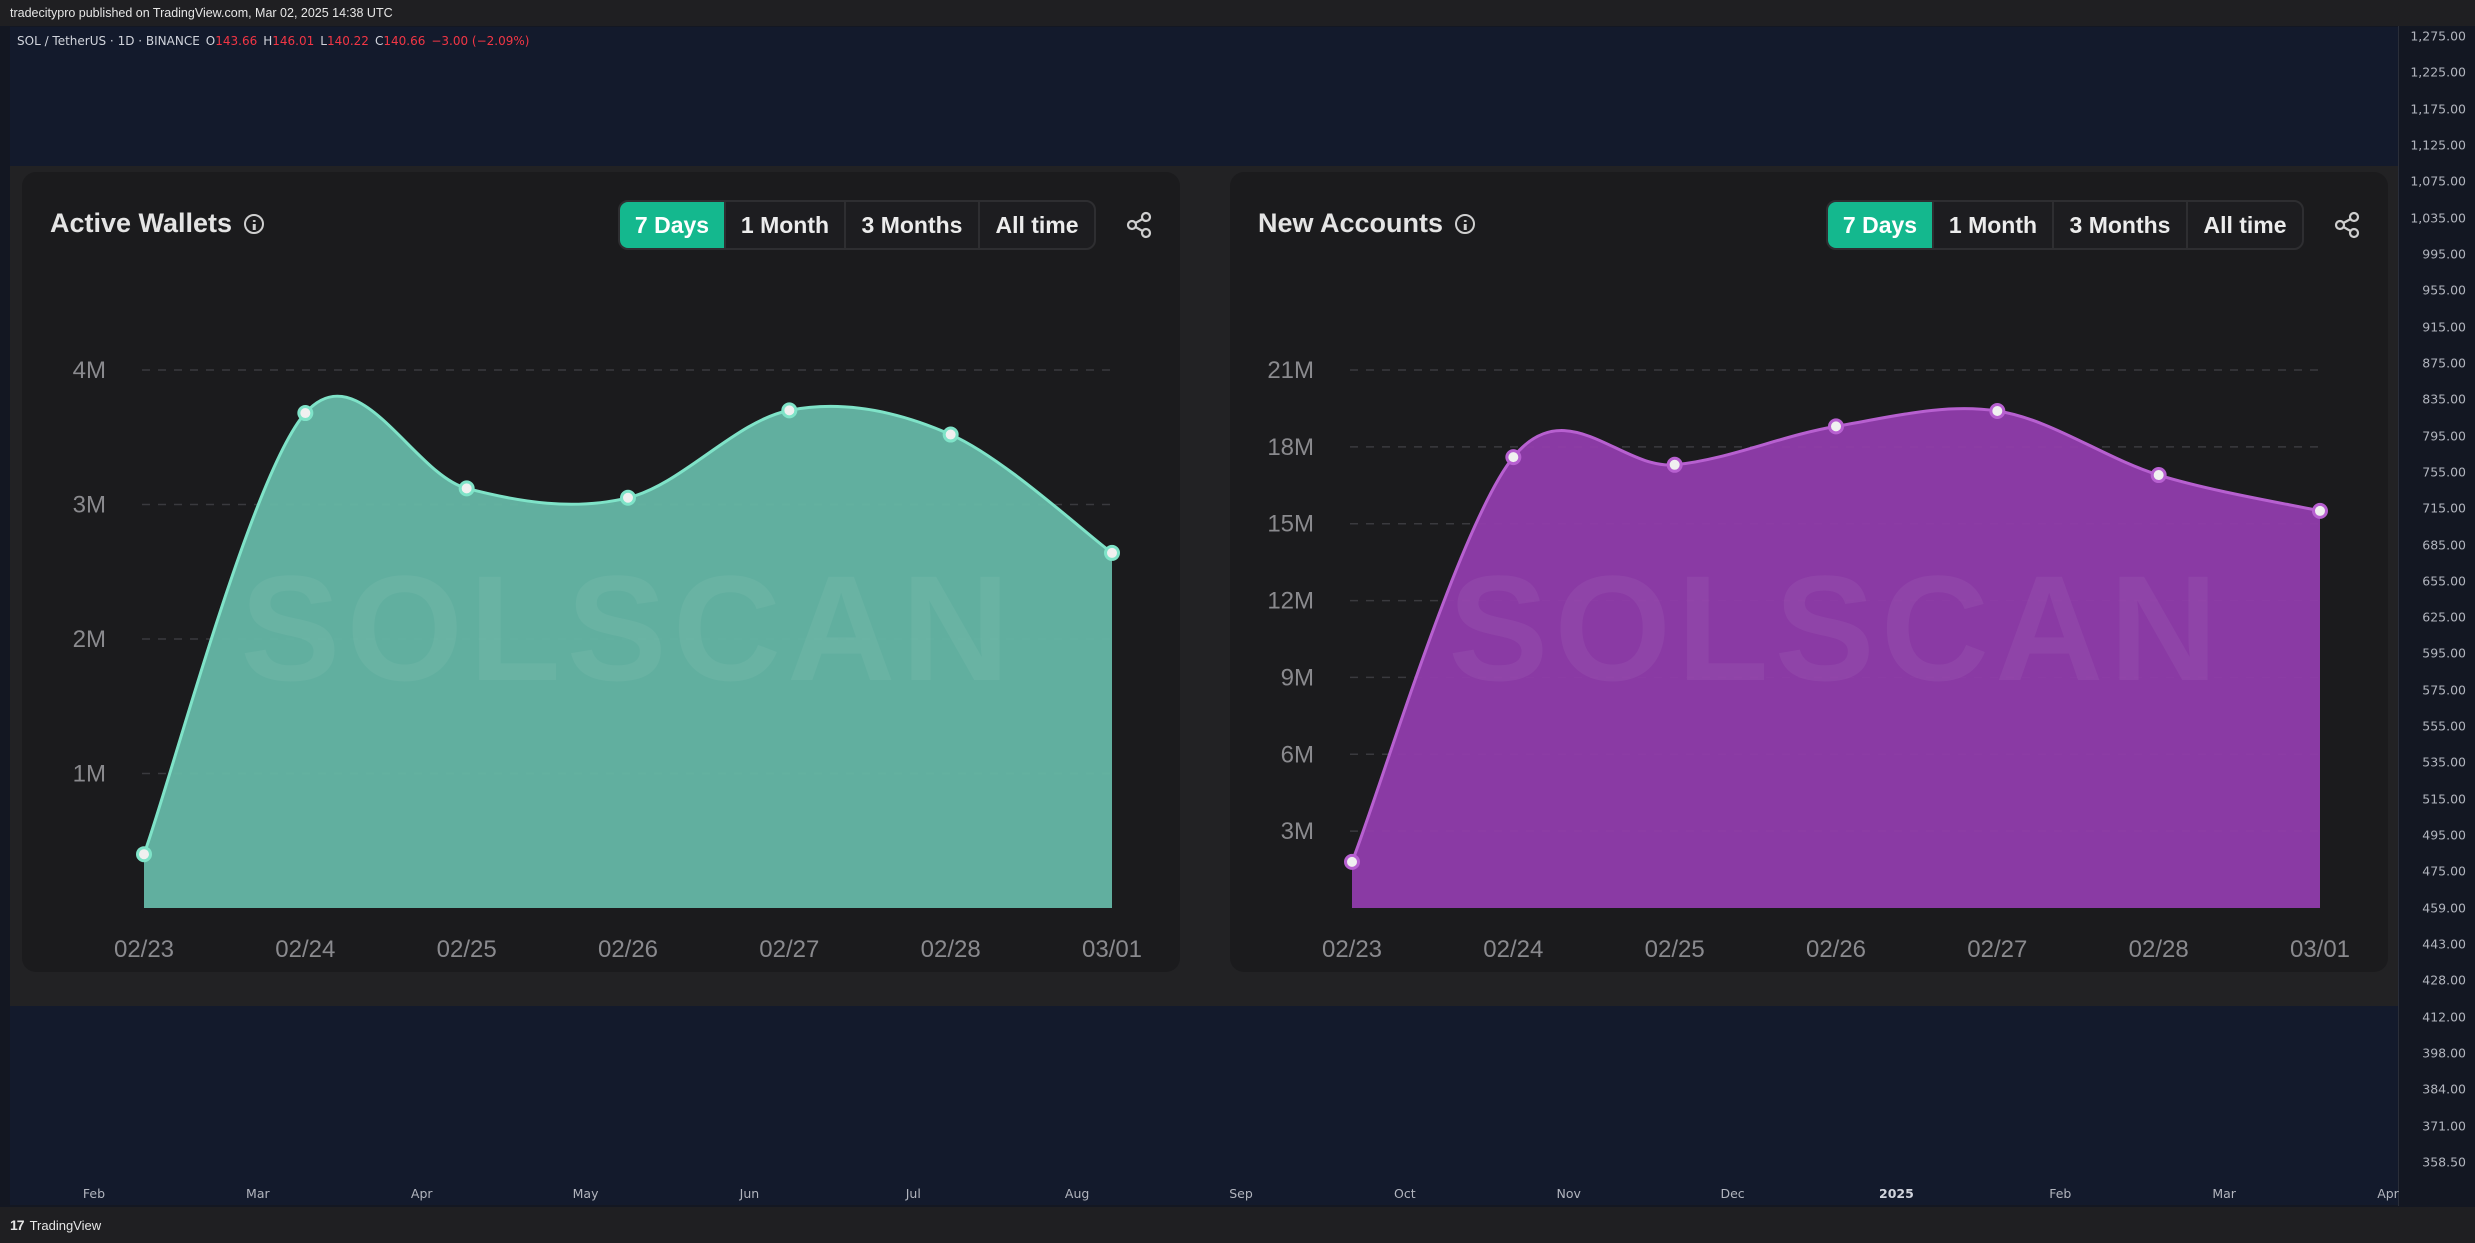 The height and width of the screenshot is (1243, 2475). I want to click on price-tick: 715.00, so click(2444, 508).